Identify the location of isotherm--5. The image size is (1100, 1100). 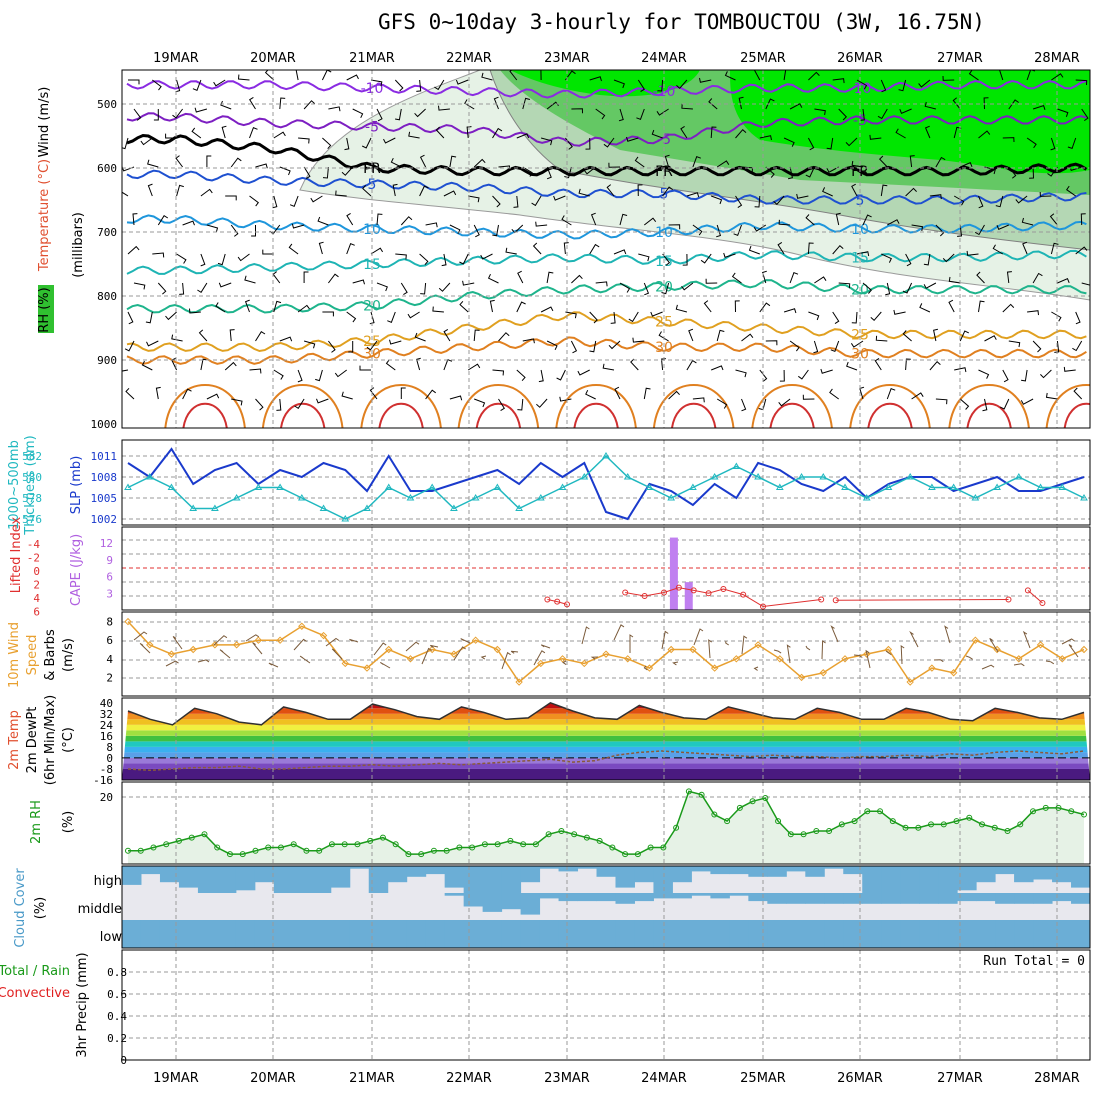
(606, 129).